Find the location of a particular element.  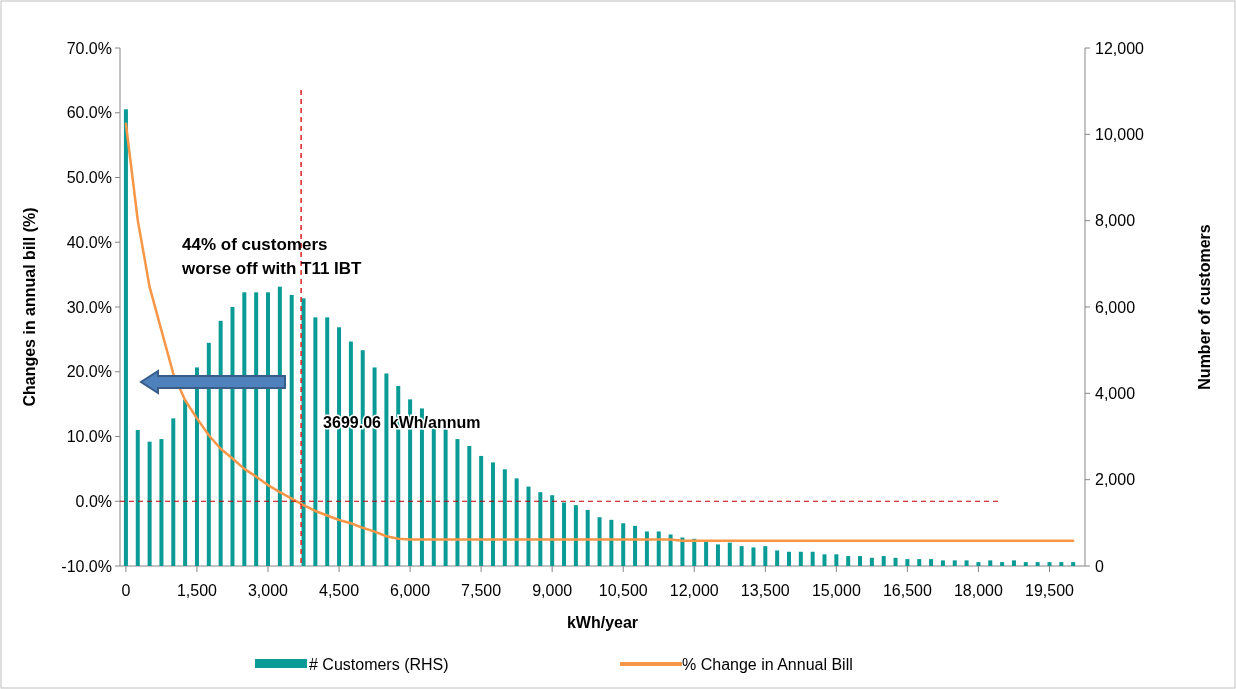

y2-tick-label: 12,000 is located at coordinates (1120, 48).